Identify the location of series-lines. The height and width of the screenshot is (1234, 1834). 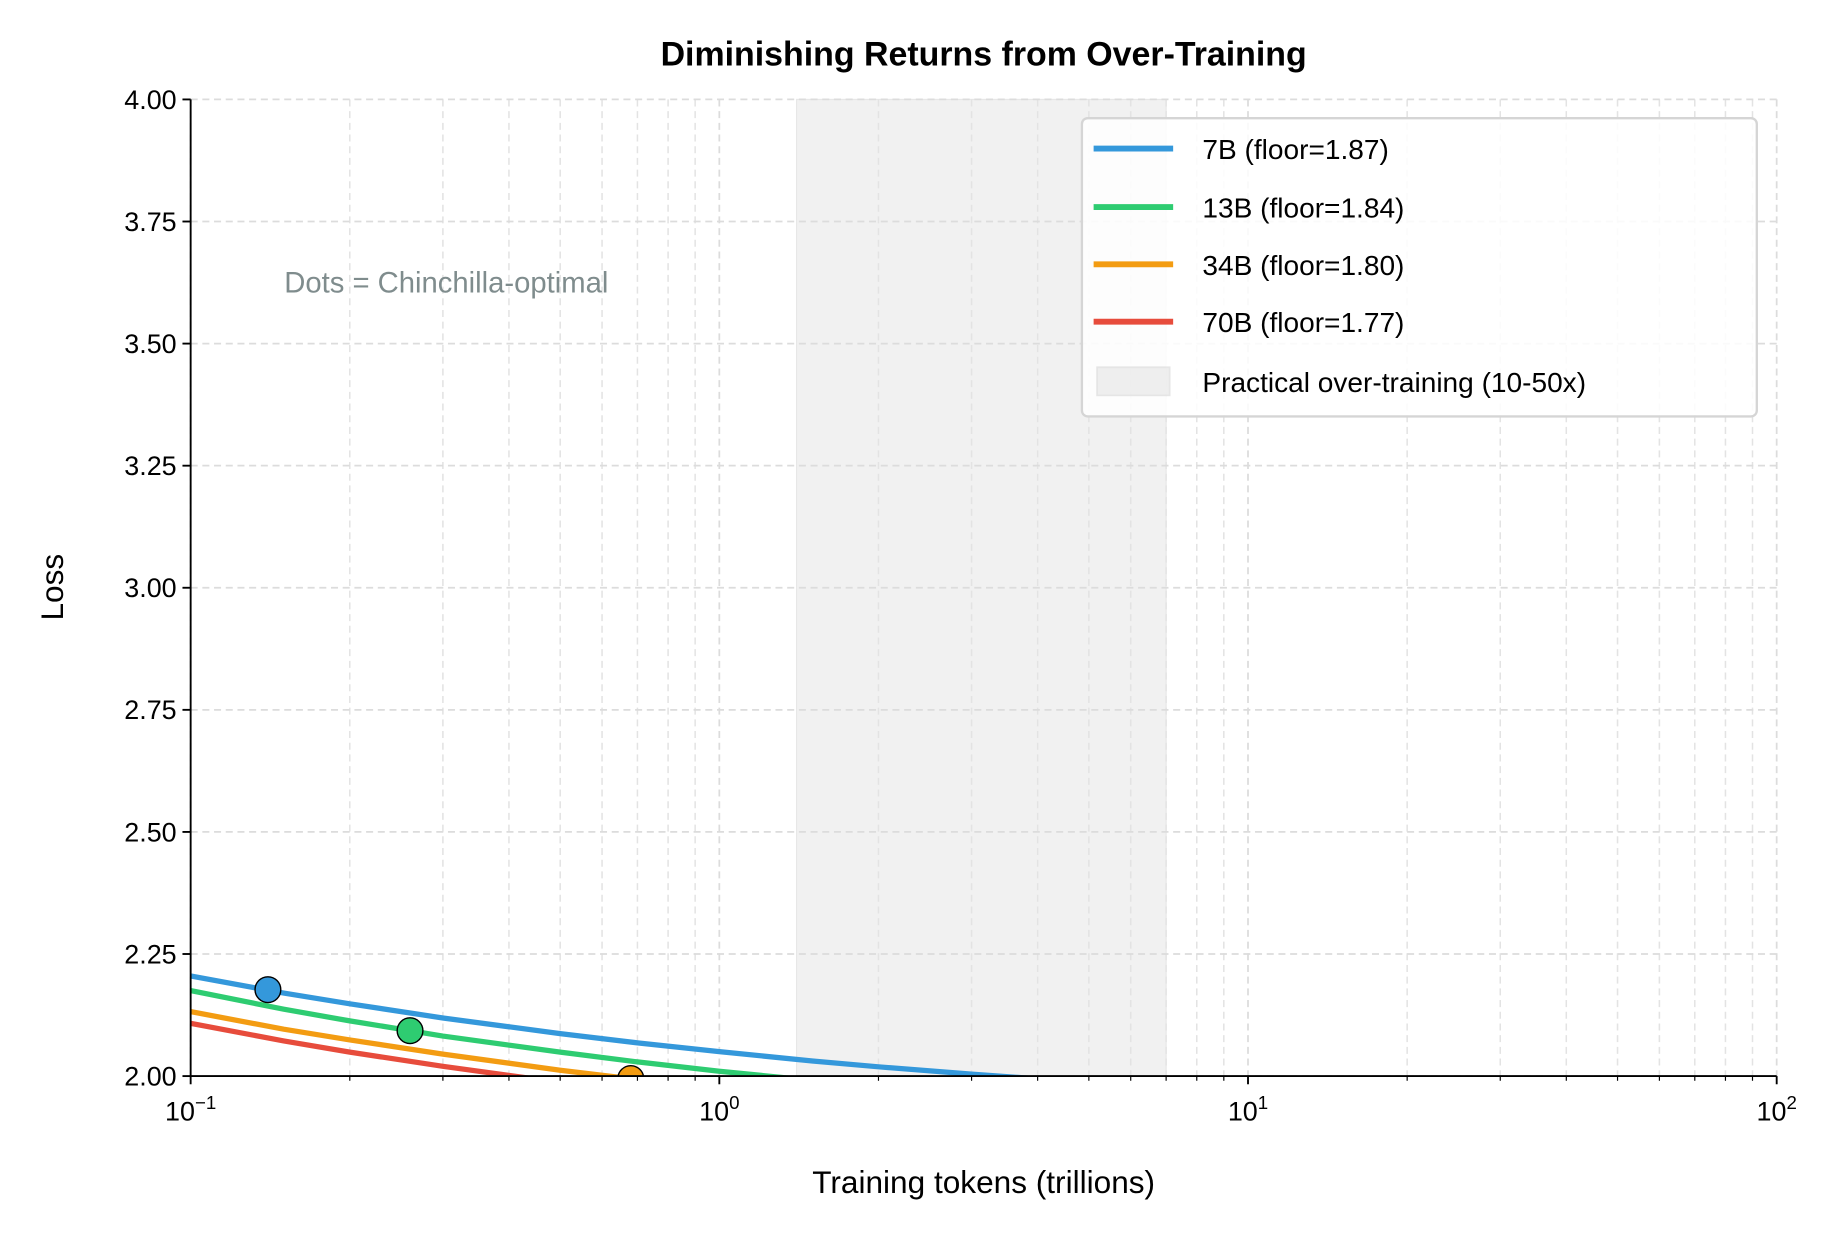
(613, 1025).